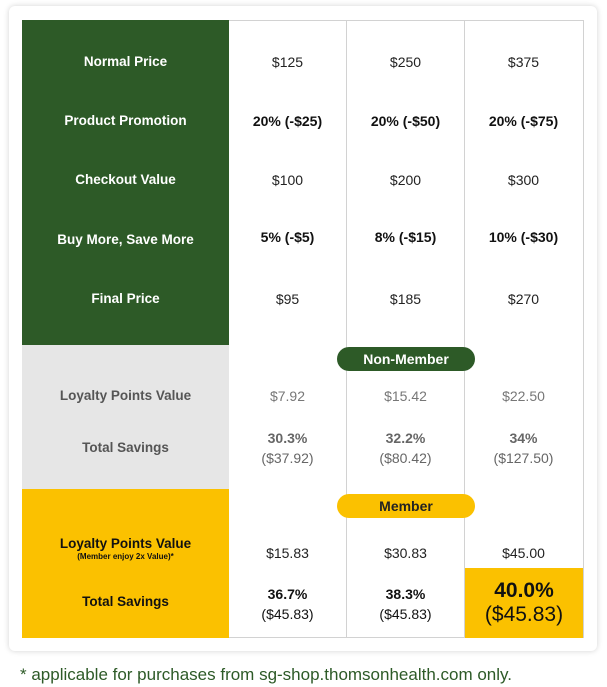  Describe the element at coordinates (287, 299) in the screenshot. I see `final-price-value: $95` at that location.